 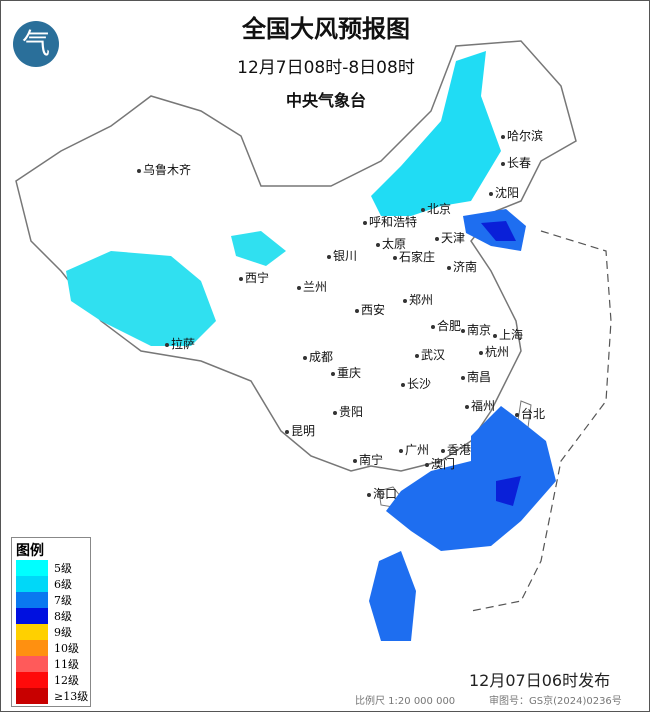 What do you see at coordinates (440, 463) in the screenshot?
I see `city-label: 澳门` at bounding box center [440, 463].